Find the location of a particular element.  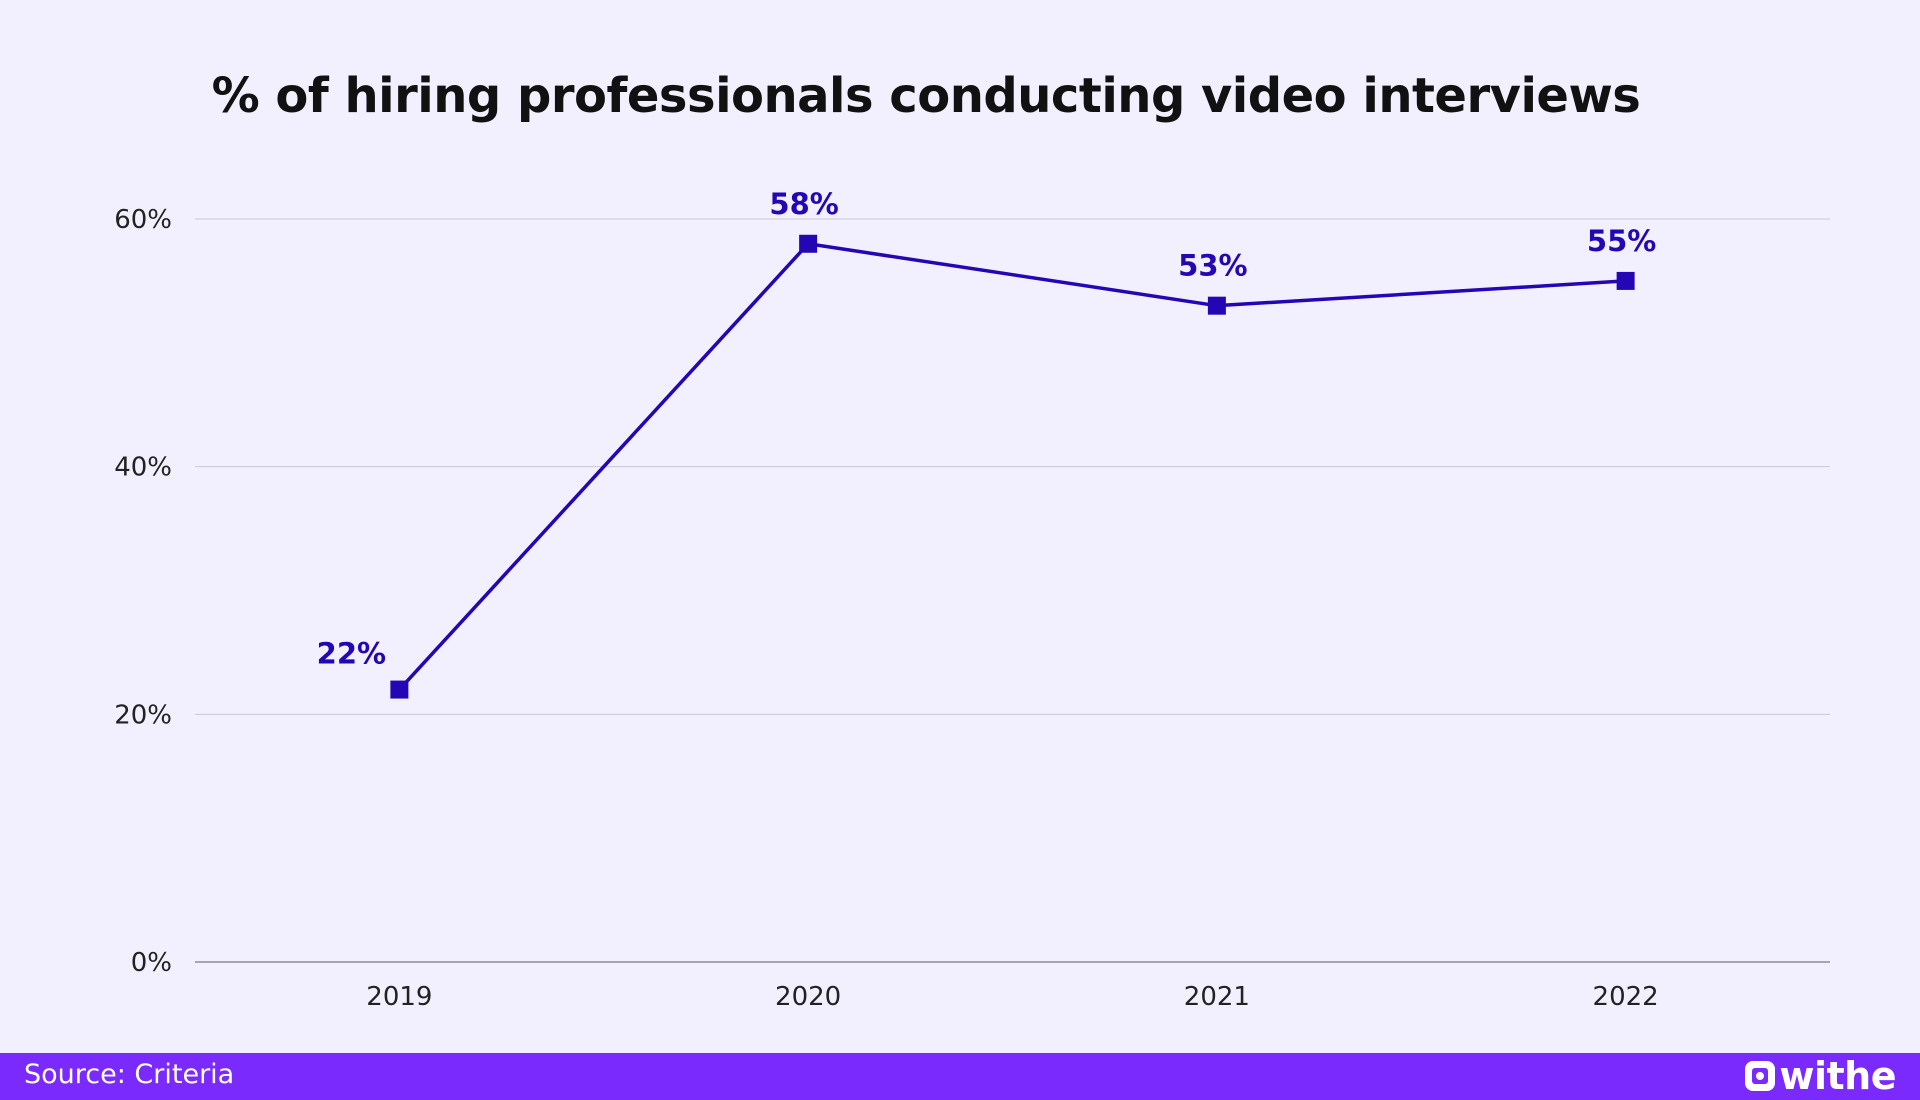

data-label: 58% is located at coordinates (803, 204).